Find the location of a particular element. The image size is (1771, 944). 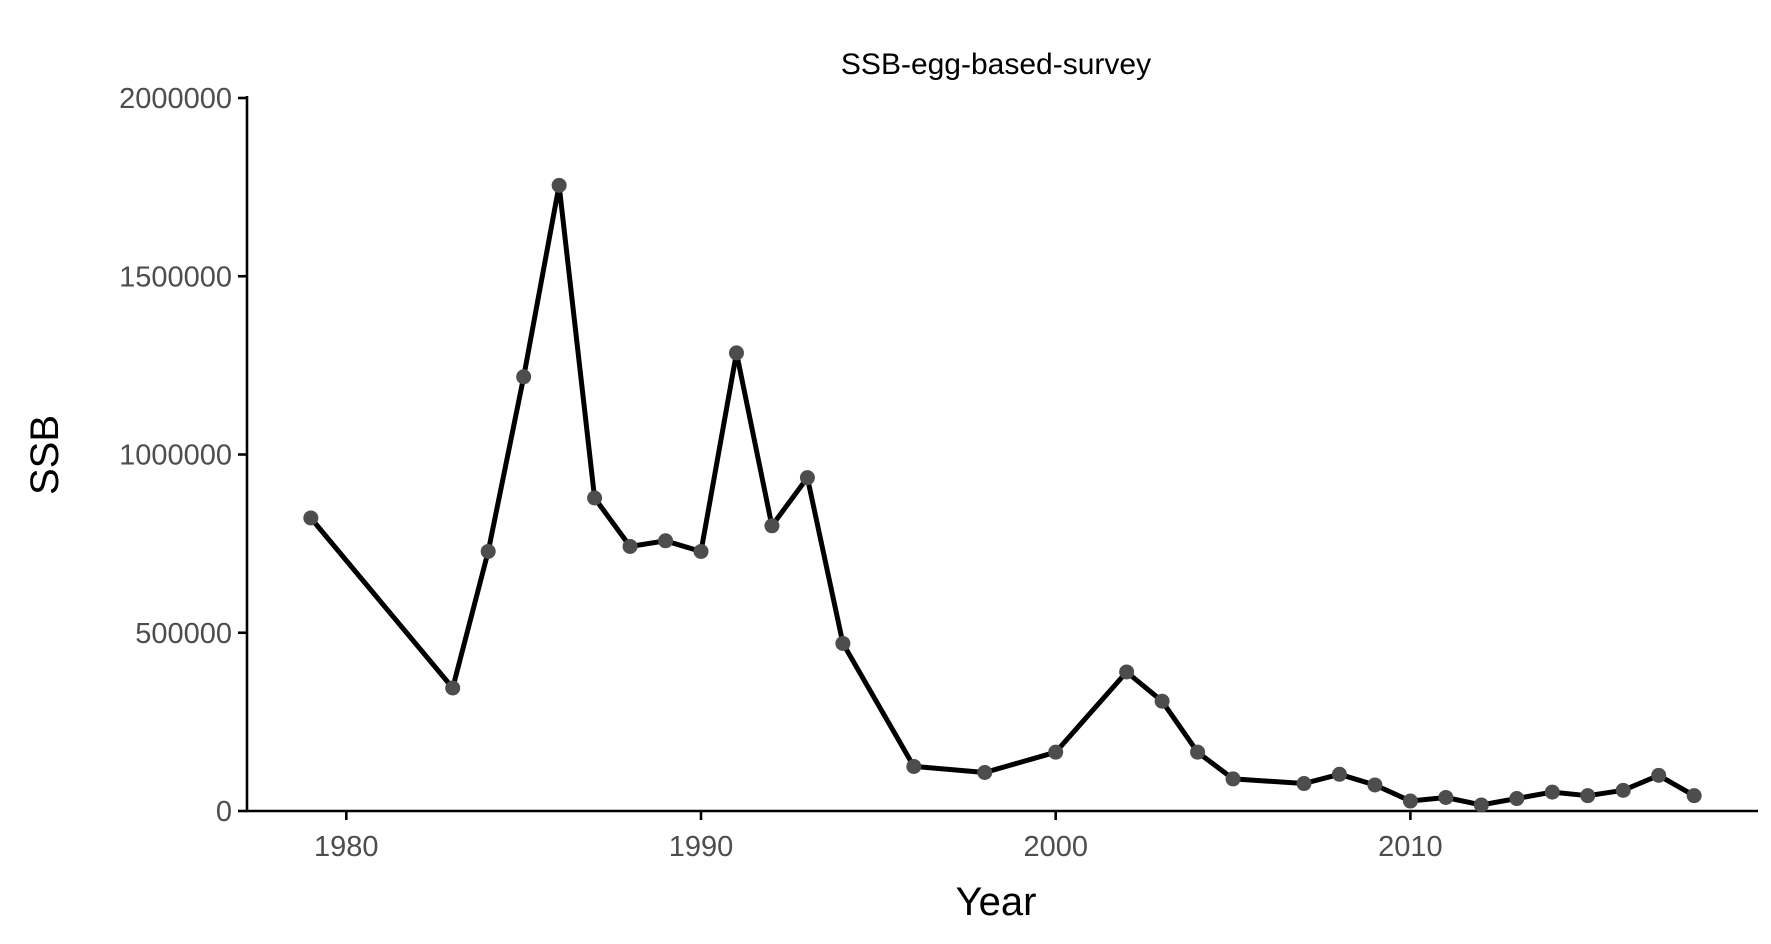

y-tick-label: 0 is located at coordinates (224, 812).